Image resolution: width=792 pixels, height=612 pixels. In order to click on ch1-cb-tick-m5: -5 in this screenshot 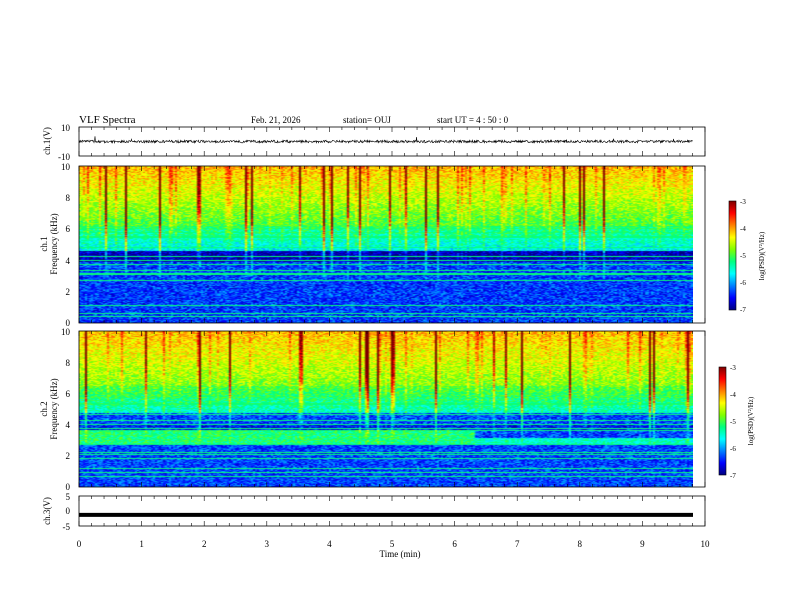, I will do `click(743, 256)`.